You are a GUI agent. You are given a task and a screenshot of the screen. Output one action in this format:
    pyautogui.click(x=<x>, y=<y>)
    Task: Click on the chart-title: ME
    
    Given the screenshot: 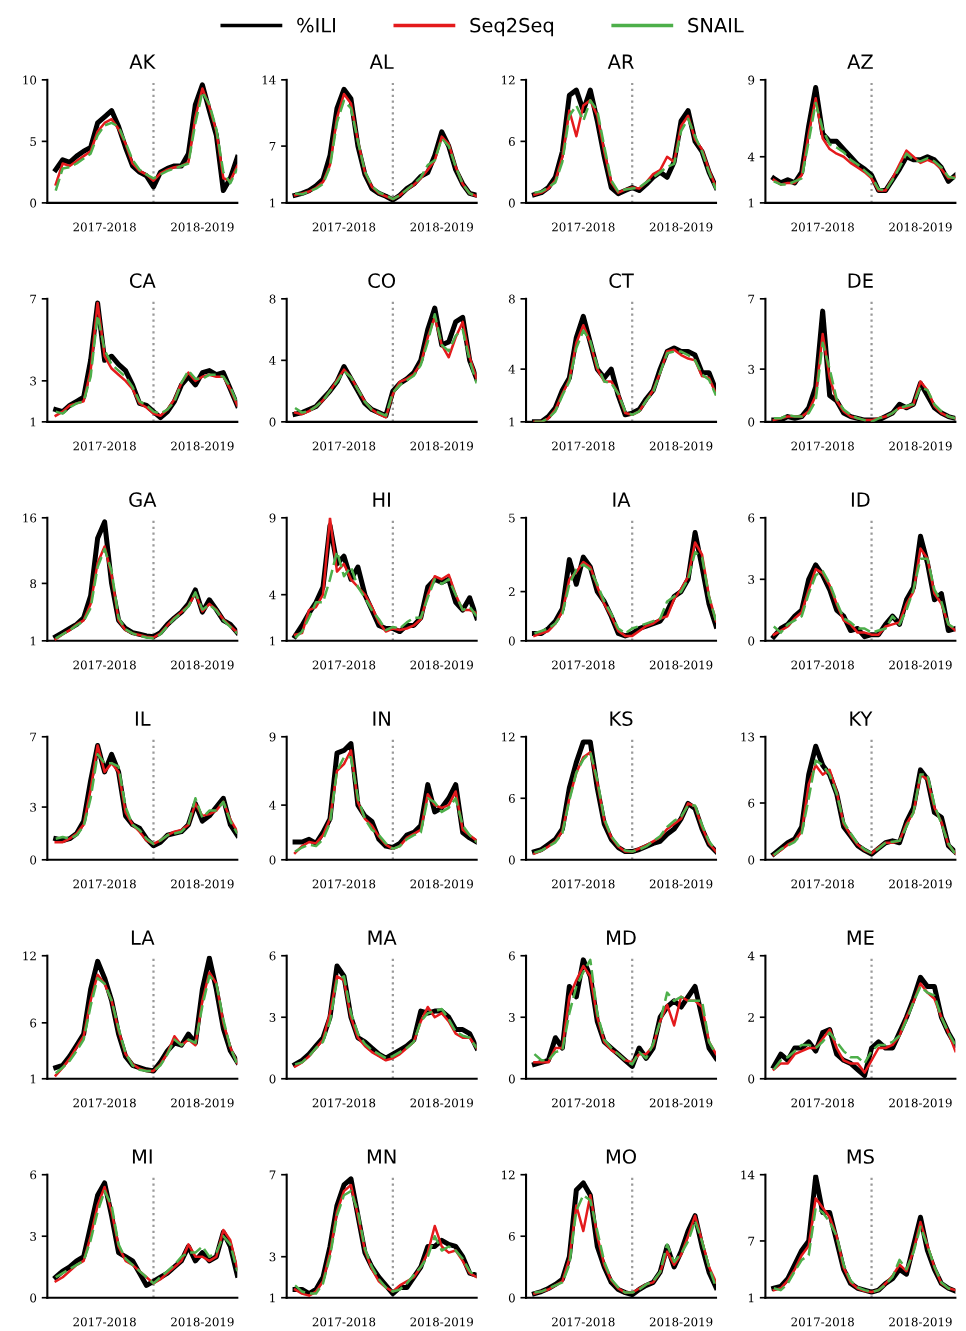 What is the action you would take?
    pyautogui.click(x=860, y=937)
    